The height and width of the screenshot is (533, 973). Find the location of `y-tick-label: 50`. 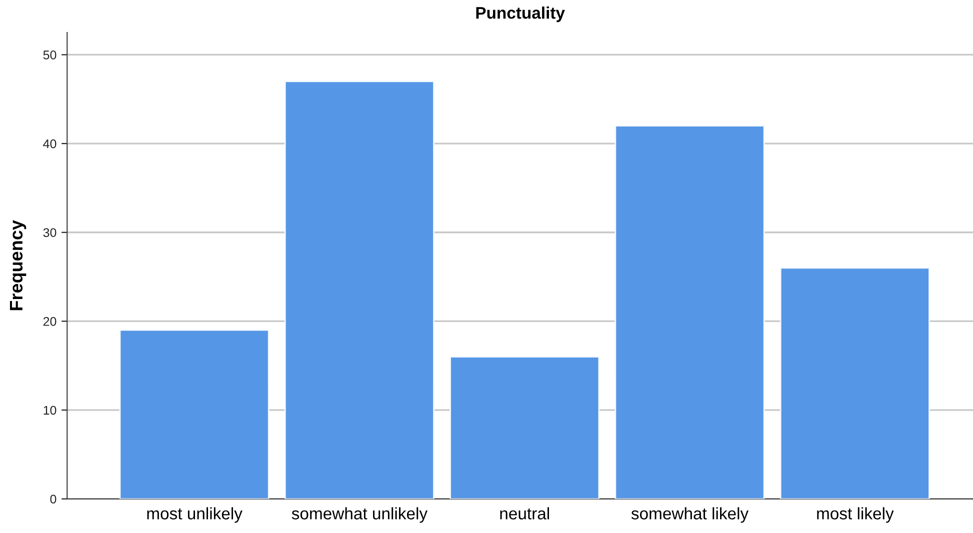

y-tick-label: 50 is located at coordinates (49, 55).